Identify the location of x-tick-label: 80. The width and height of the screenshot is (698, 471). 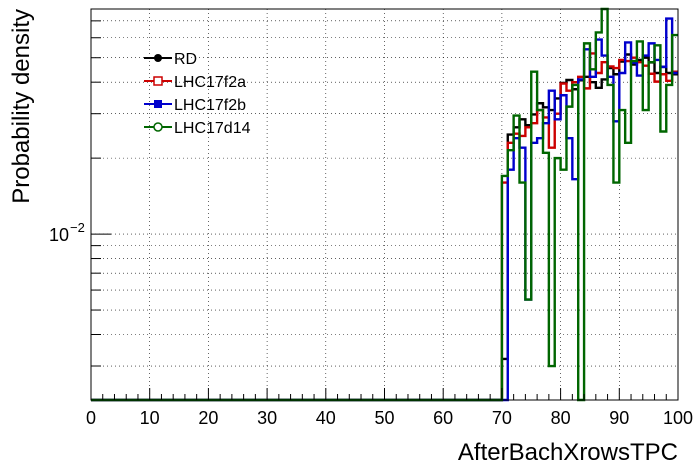
(561, 418).